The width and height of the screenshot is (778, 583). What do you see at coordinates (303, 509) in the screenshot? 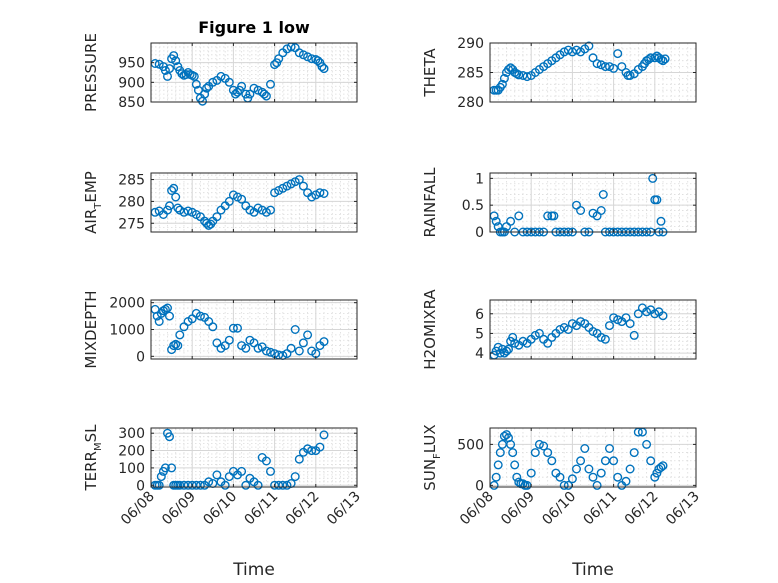
I see `x-tick-label: 06/12` at bounding box center [303, 509].